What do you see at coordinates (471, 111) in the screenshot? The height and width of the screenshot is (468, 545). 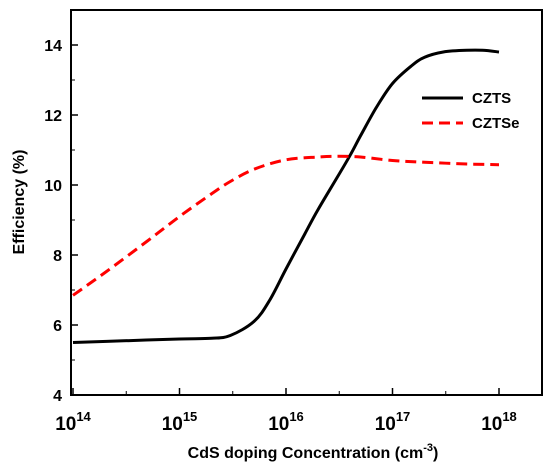 I see `legend: CZTS CZTSe` at bounding box center [471, 111].